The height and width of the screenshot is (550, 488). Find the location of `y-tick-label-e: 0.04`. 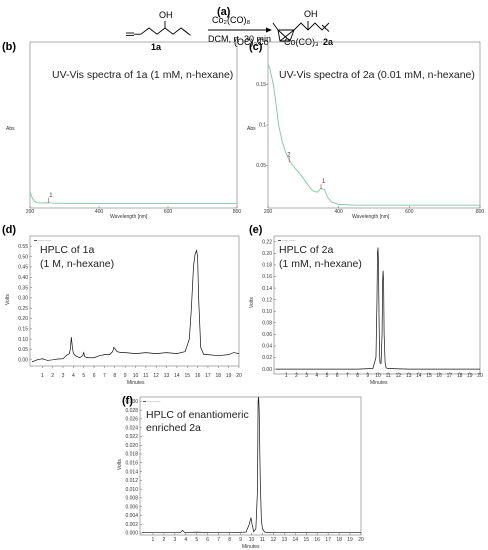

y-tick-label-e: 0.04 is located at coordinates (267, 347).